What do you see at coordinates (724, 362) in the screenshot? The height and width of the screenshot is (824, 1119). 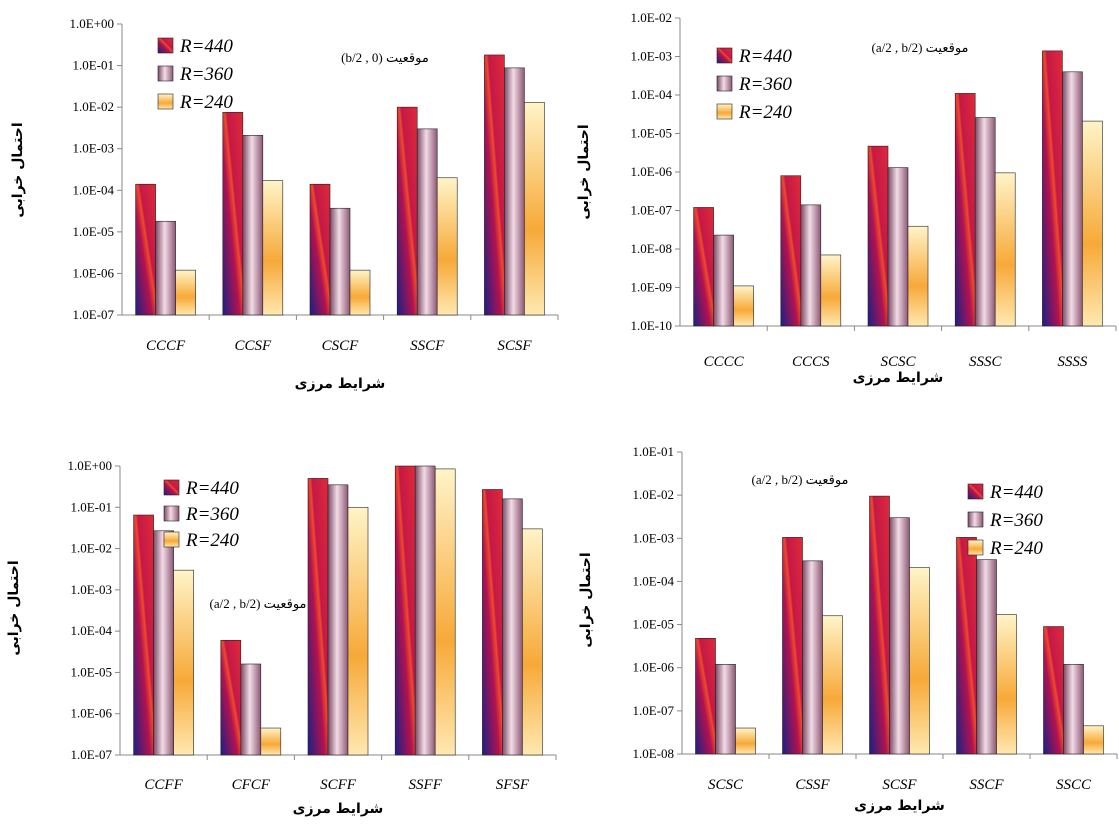 I see `x-category-label: CCCC` at bounding box center [724, 362].